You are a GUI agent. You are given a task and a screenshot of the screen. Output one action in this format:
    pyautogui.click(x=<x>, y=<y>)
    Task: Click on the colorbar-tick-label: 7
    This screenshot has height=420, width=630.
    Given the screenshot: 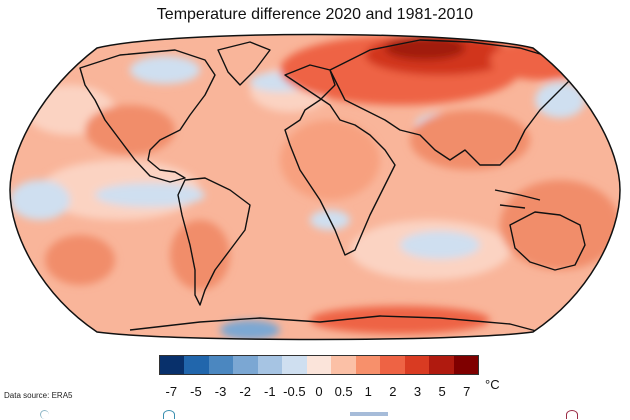 What is the action you would take?
    pyautogui.click(x=467, y=391)
    